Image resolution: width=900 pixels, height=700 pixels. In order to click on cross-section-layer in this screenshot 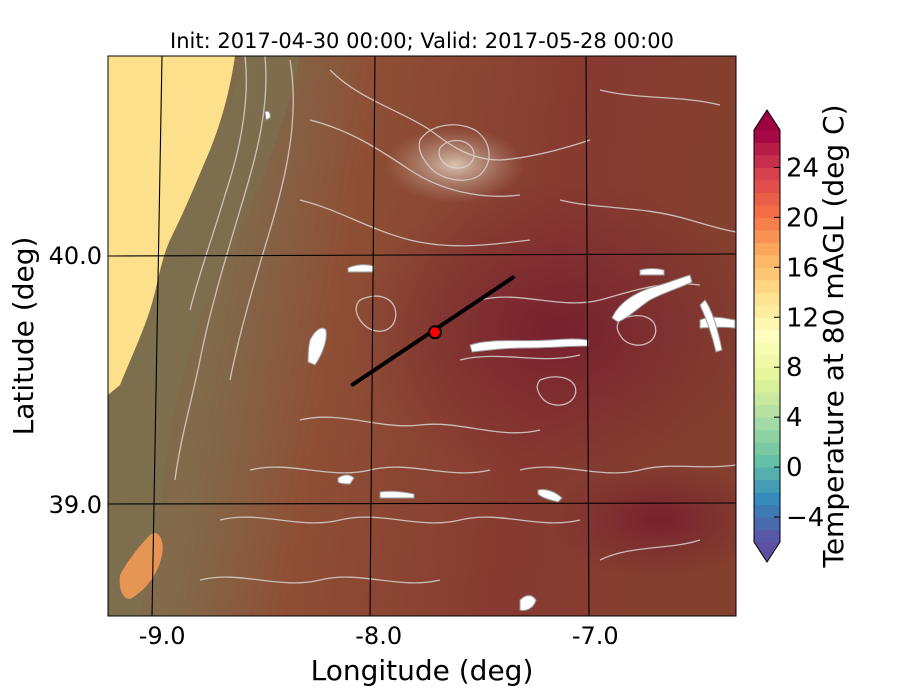, I will do `click(432, 331)`.